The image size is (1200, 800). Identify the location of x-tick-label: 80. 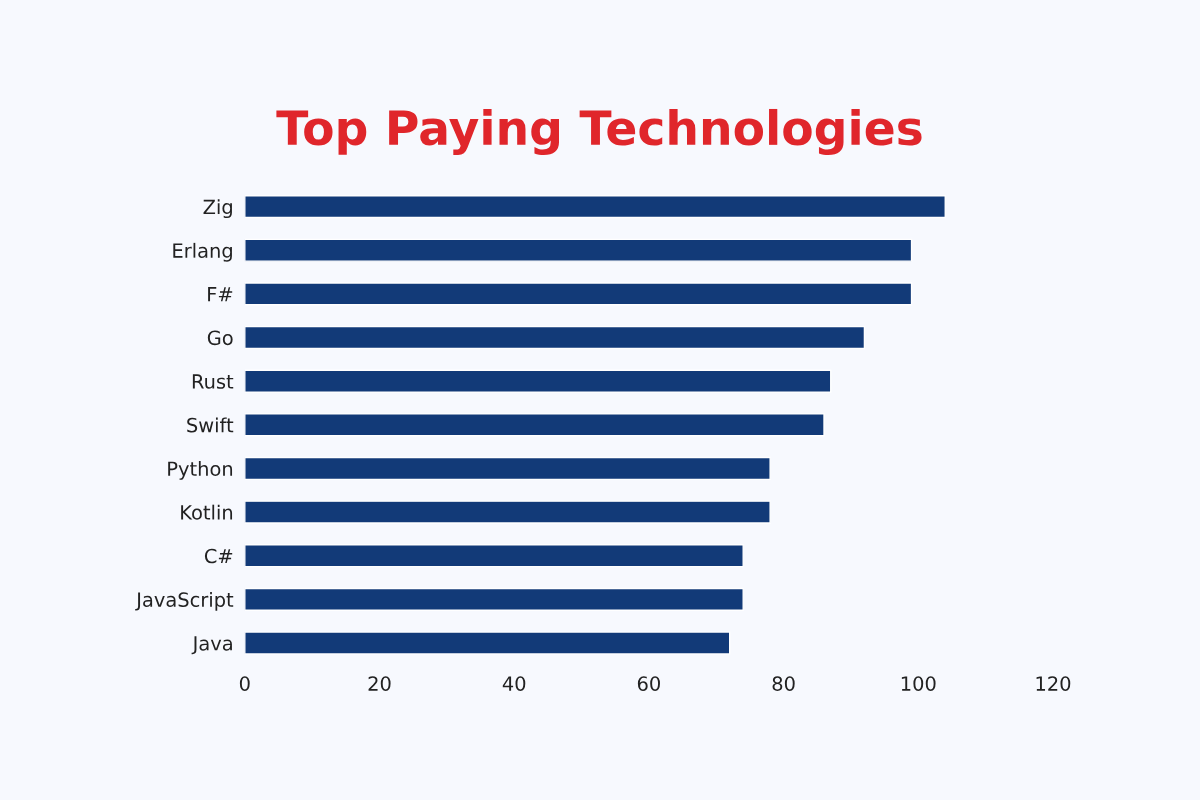
(783, 683).